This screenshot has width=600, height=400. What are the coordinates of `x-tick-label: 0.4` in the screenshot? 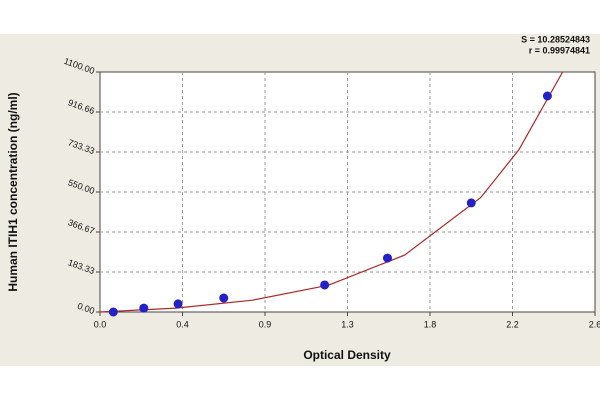 It's located at (182, 324).